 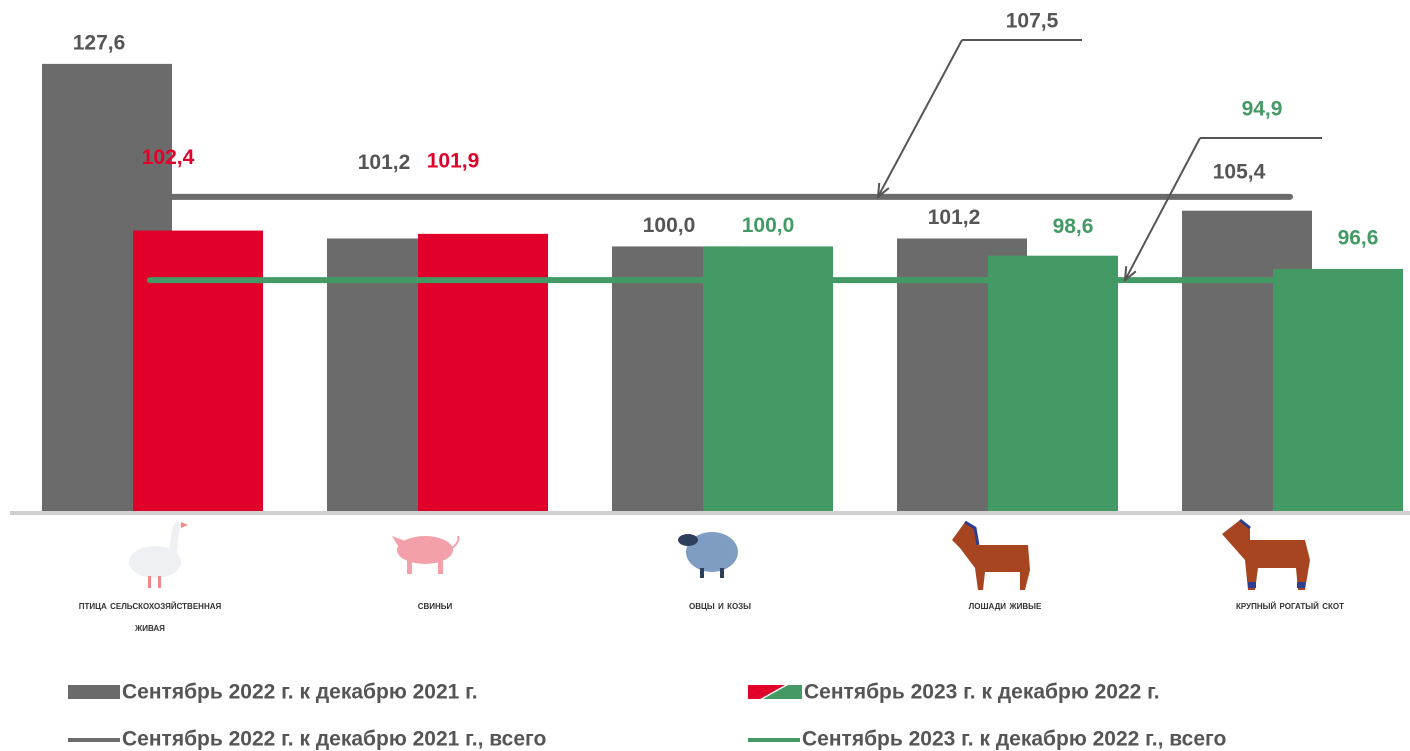 What do you see at coordinates (1266, 554) in the screenshot?
I see `cow-icon` at bounding box center [1266, 554].